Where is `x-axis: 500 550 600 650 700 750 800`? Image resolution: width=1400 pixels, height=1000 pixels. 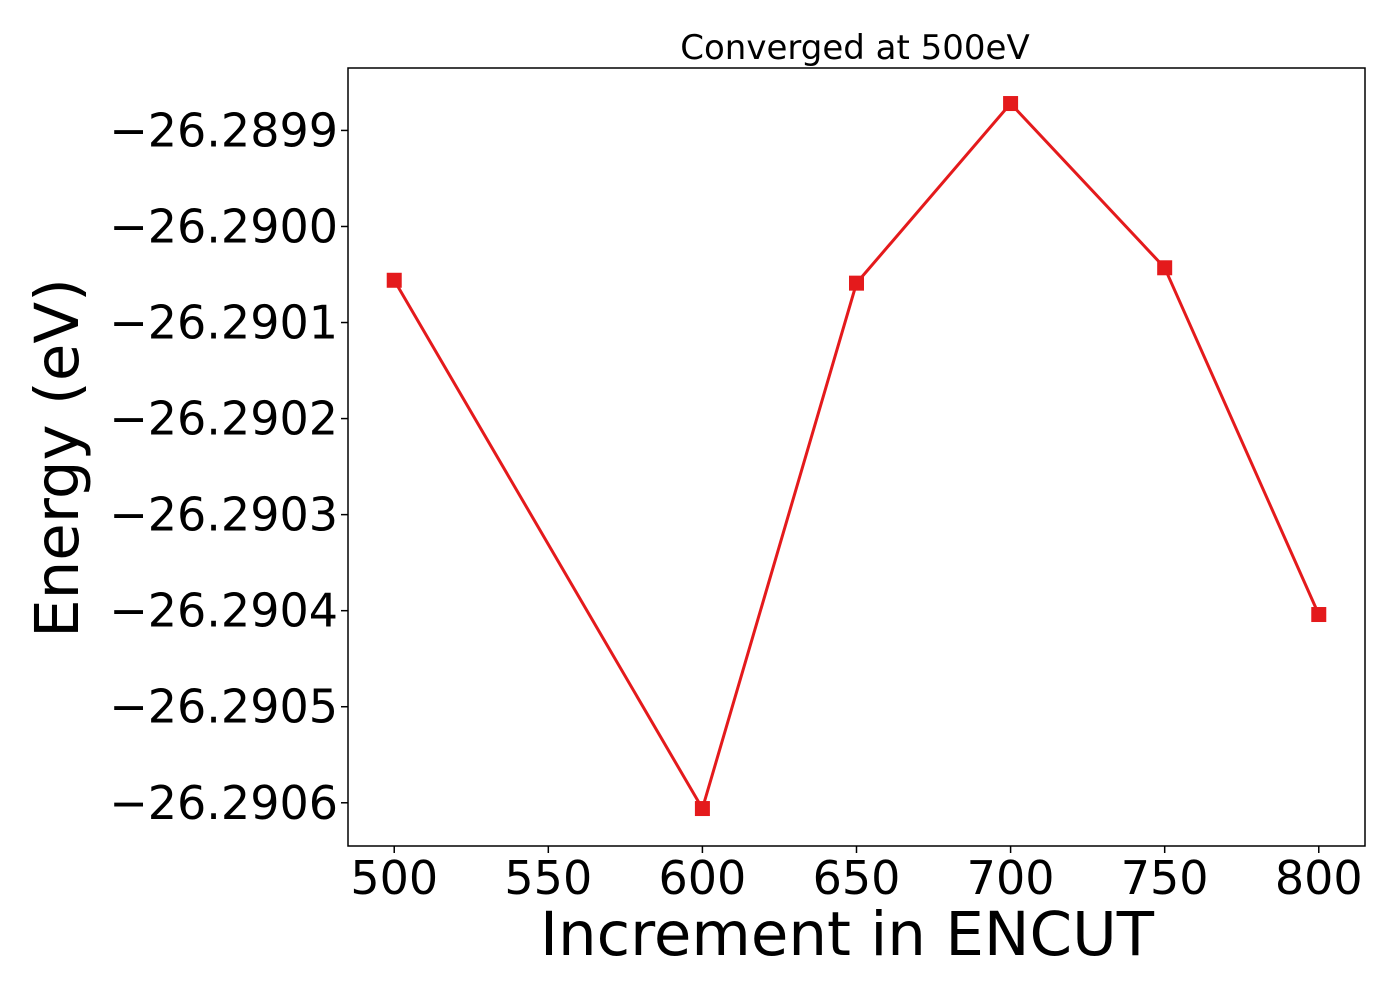 x-axis: 500 550 600 650 700 750 800 is located at coordinates (856, 875).